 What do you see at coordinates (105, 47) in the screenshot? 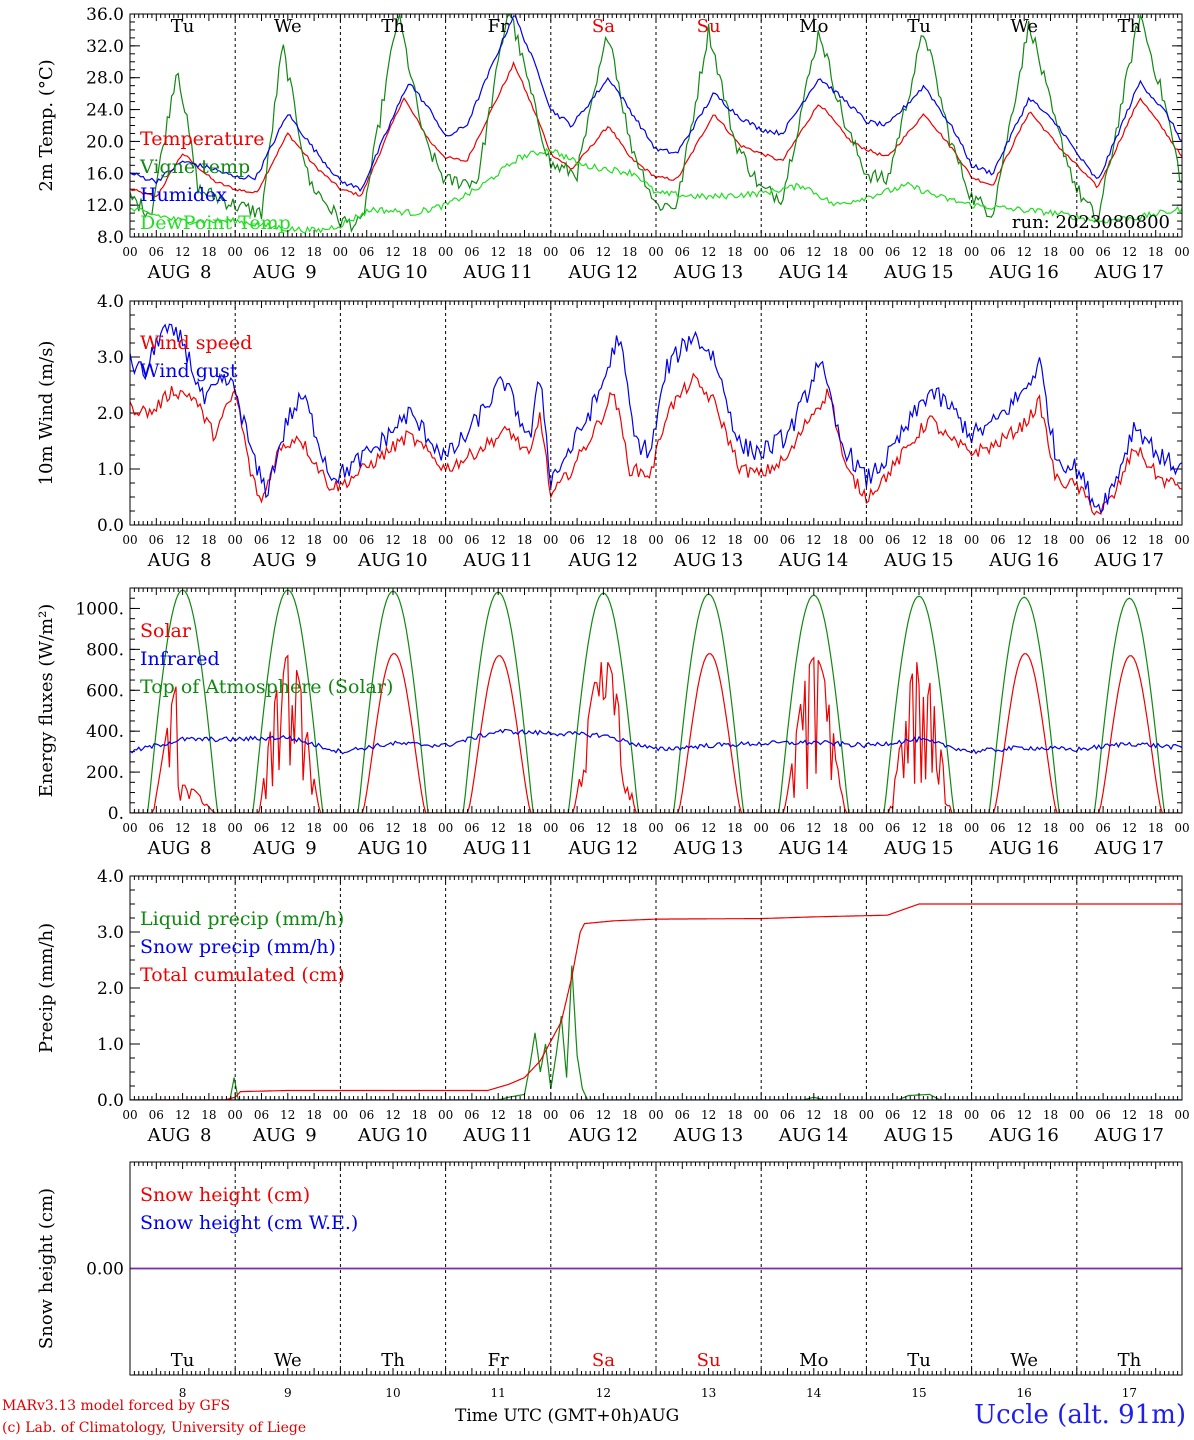
I see `y-tick-label: 32.0` at bounding box center [105, 47].